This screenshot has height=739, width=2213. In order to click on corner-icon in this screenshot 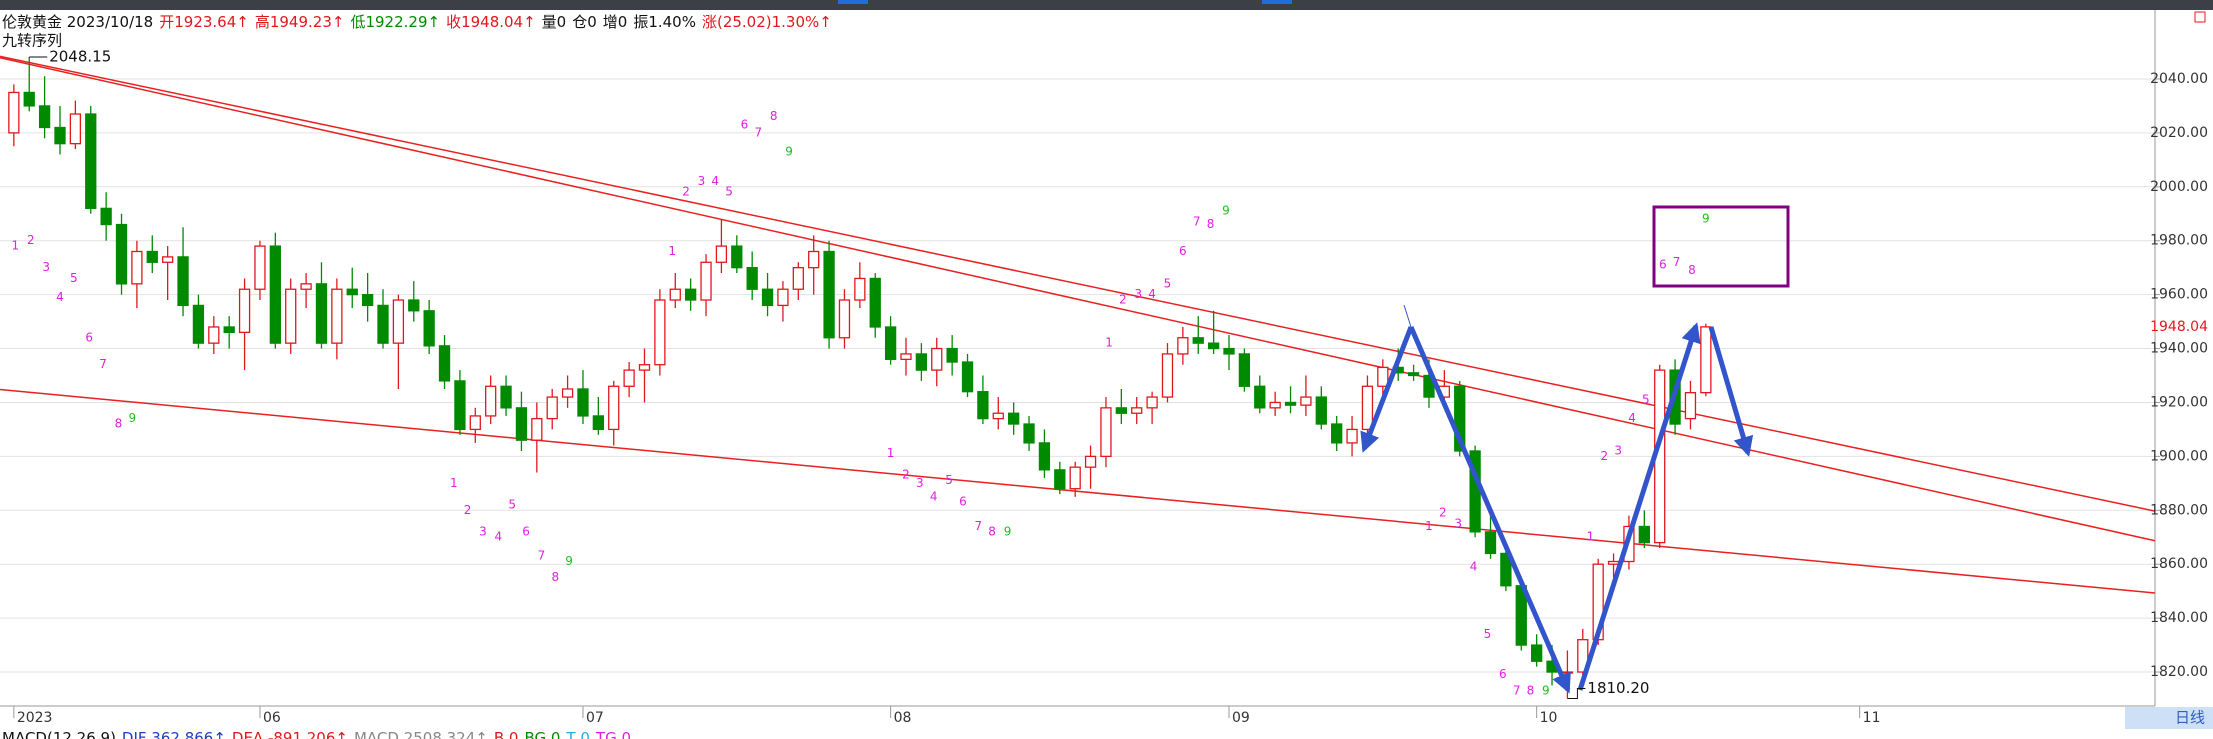, I will do `click(2200, 17)`.